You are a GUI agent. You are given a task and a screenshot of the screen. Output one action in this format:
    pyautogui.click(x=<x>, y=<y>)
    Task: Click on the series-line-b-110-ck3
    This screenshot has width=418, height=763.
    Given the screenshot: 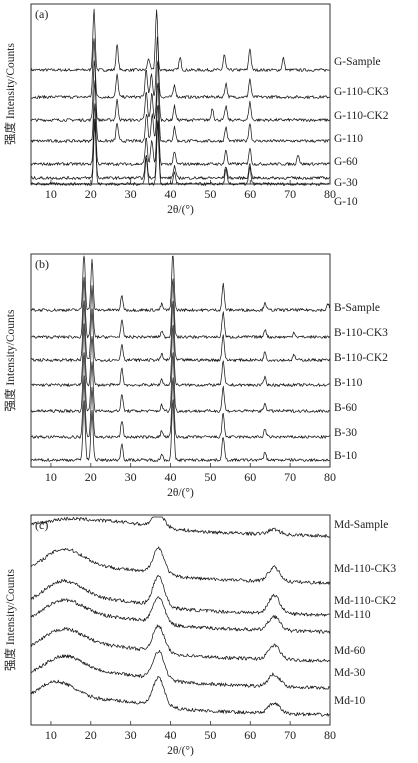 What is the action you would take?
    pyautogui.click(x=180, y=307)
    